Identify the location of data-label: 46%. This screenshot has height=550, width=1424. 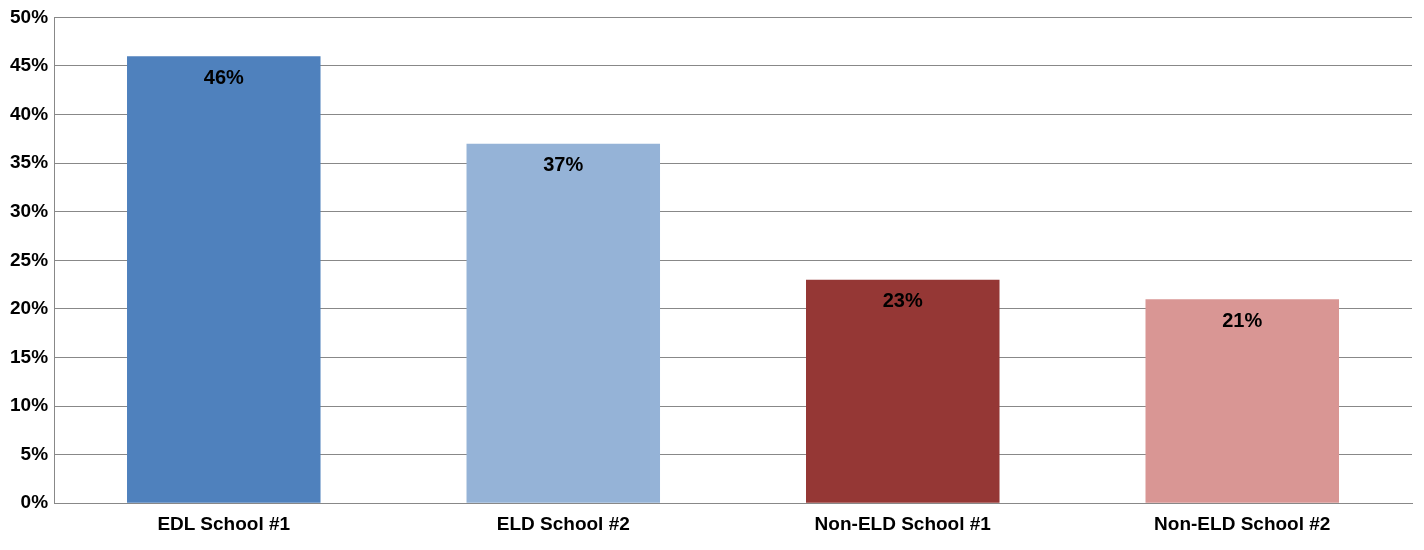
(223, 76).